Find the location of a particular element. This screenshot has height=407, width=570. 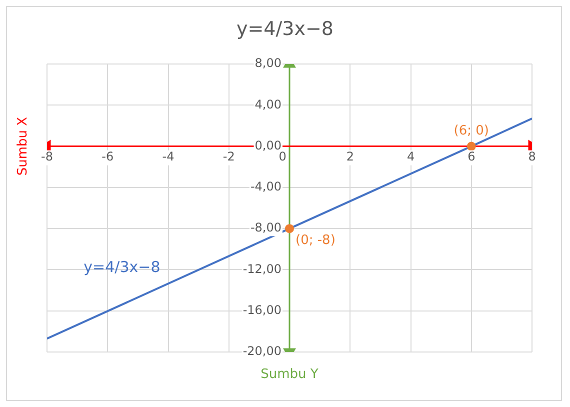

y-tick-label: 8,00 is located at coordinates (268, 63).